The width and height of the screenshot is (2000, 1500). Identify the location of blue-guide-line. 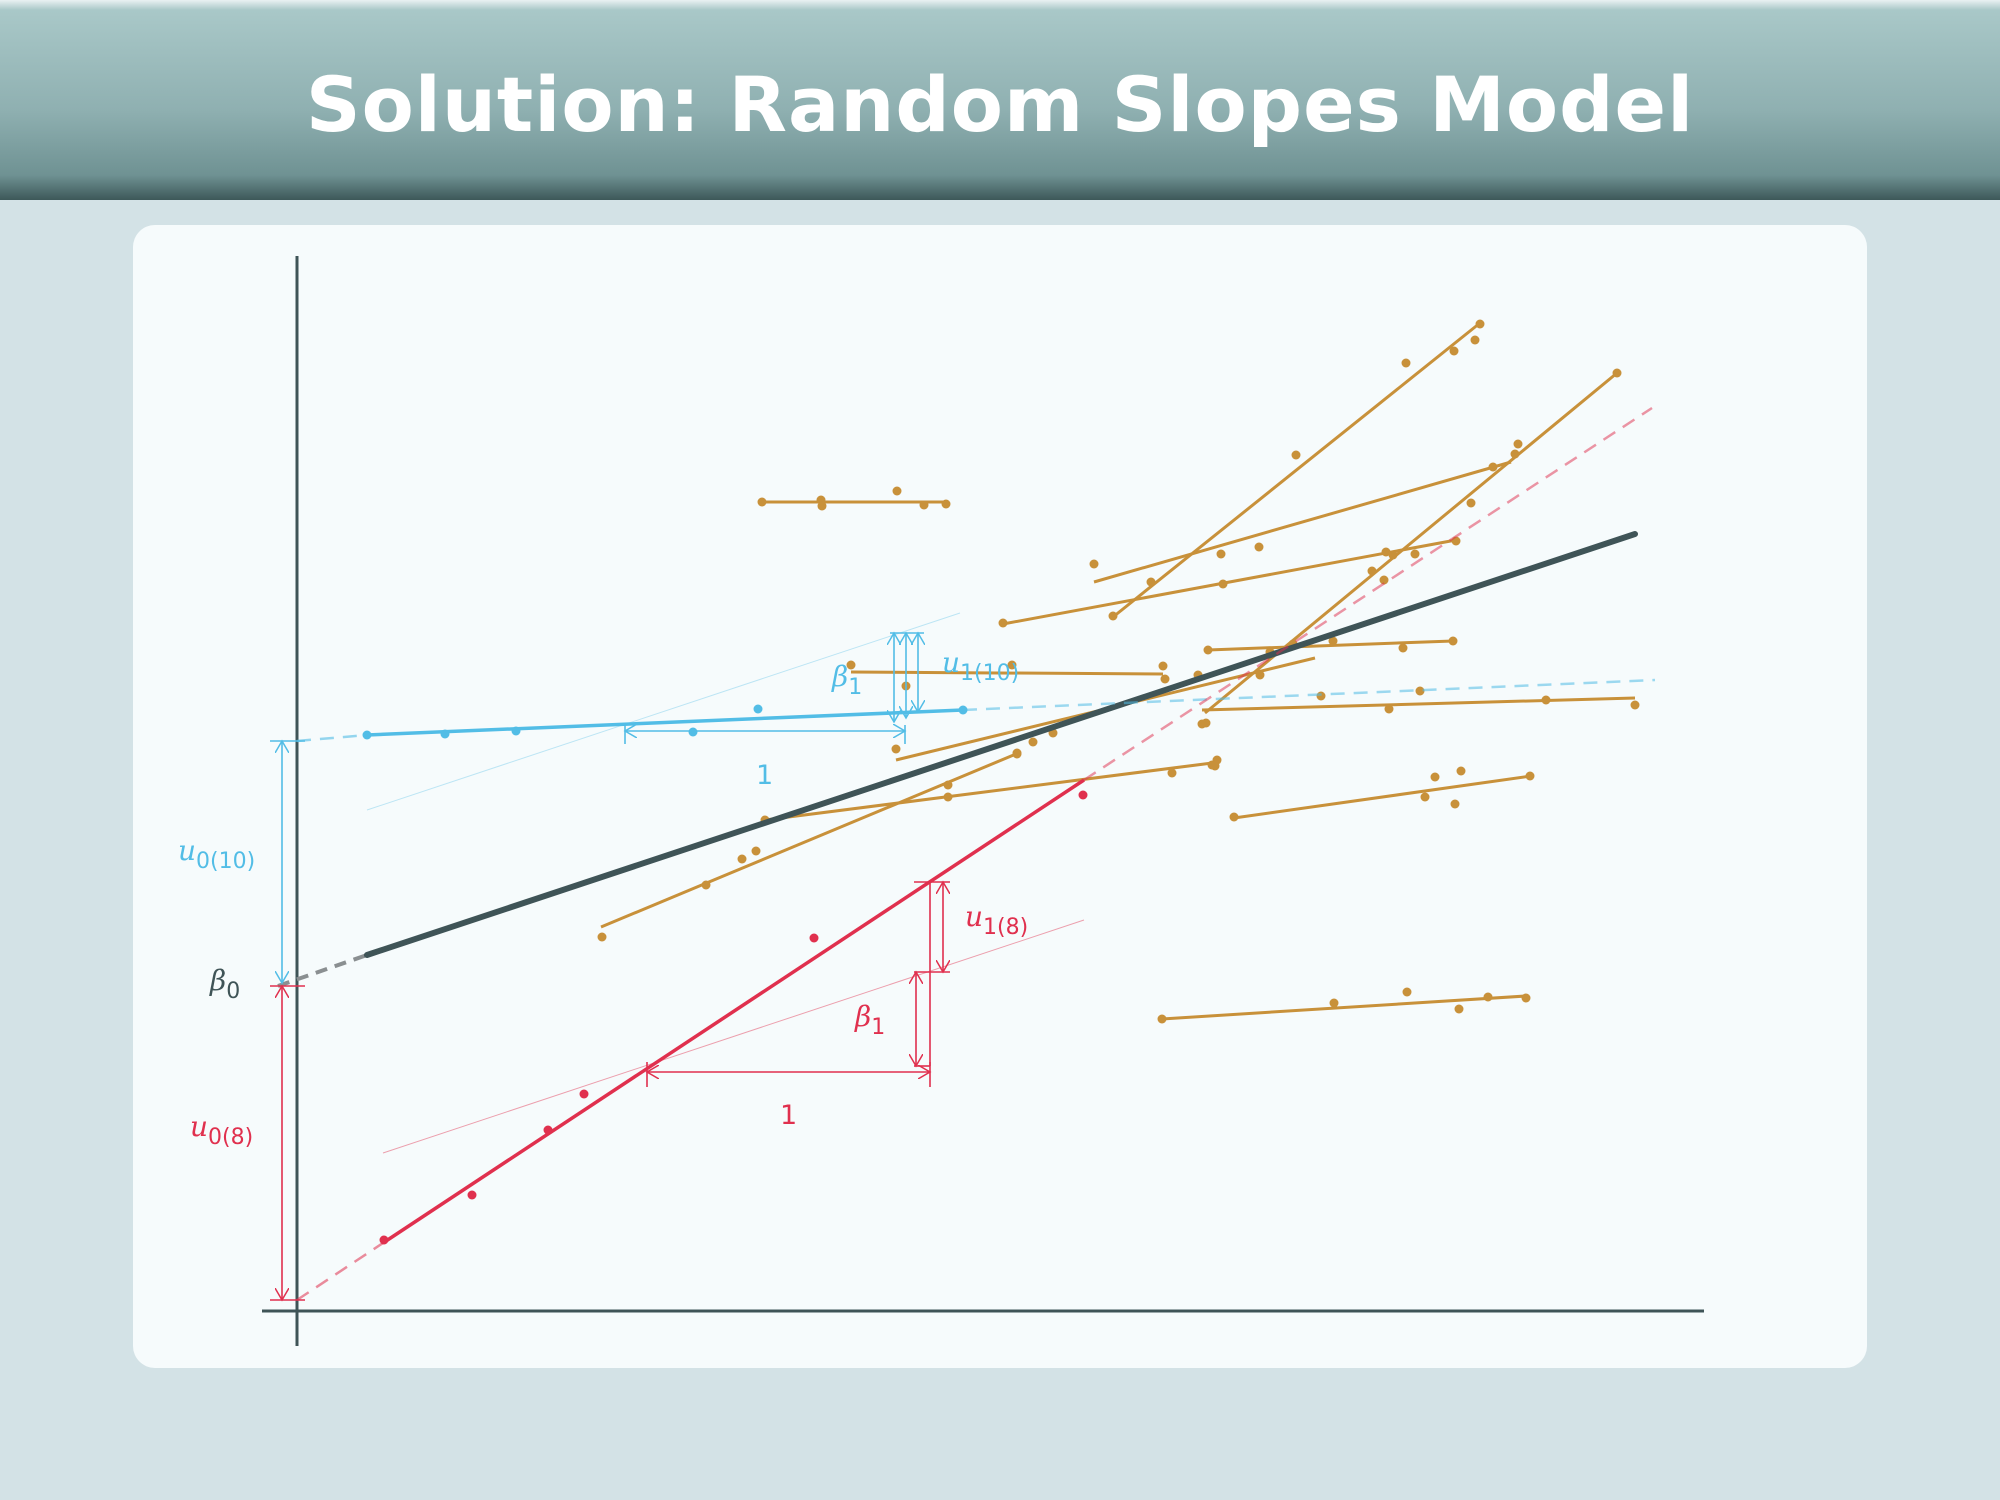
(663, 711).